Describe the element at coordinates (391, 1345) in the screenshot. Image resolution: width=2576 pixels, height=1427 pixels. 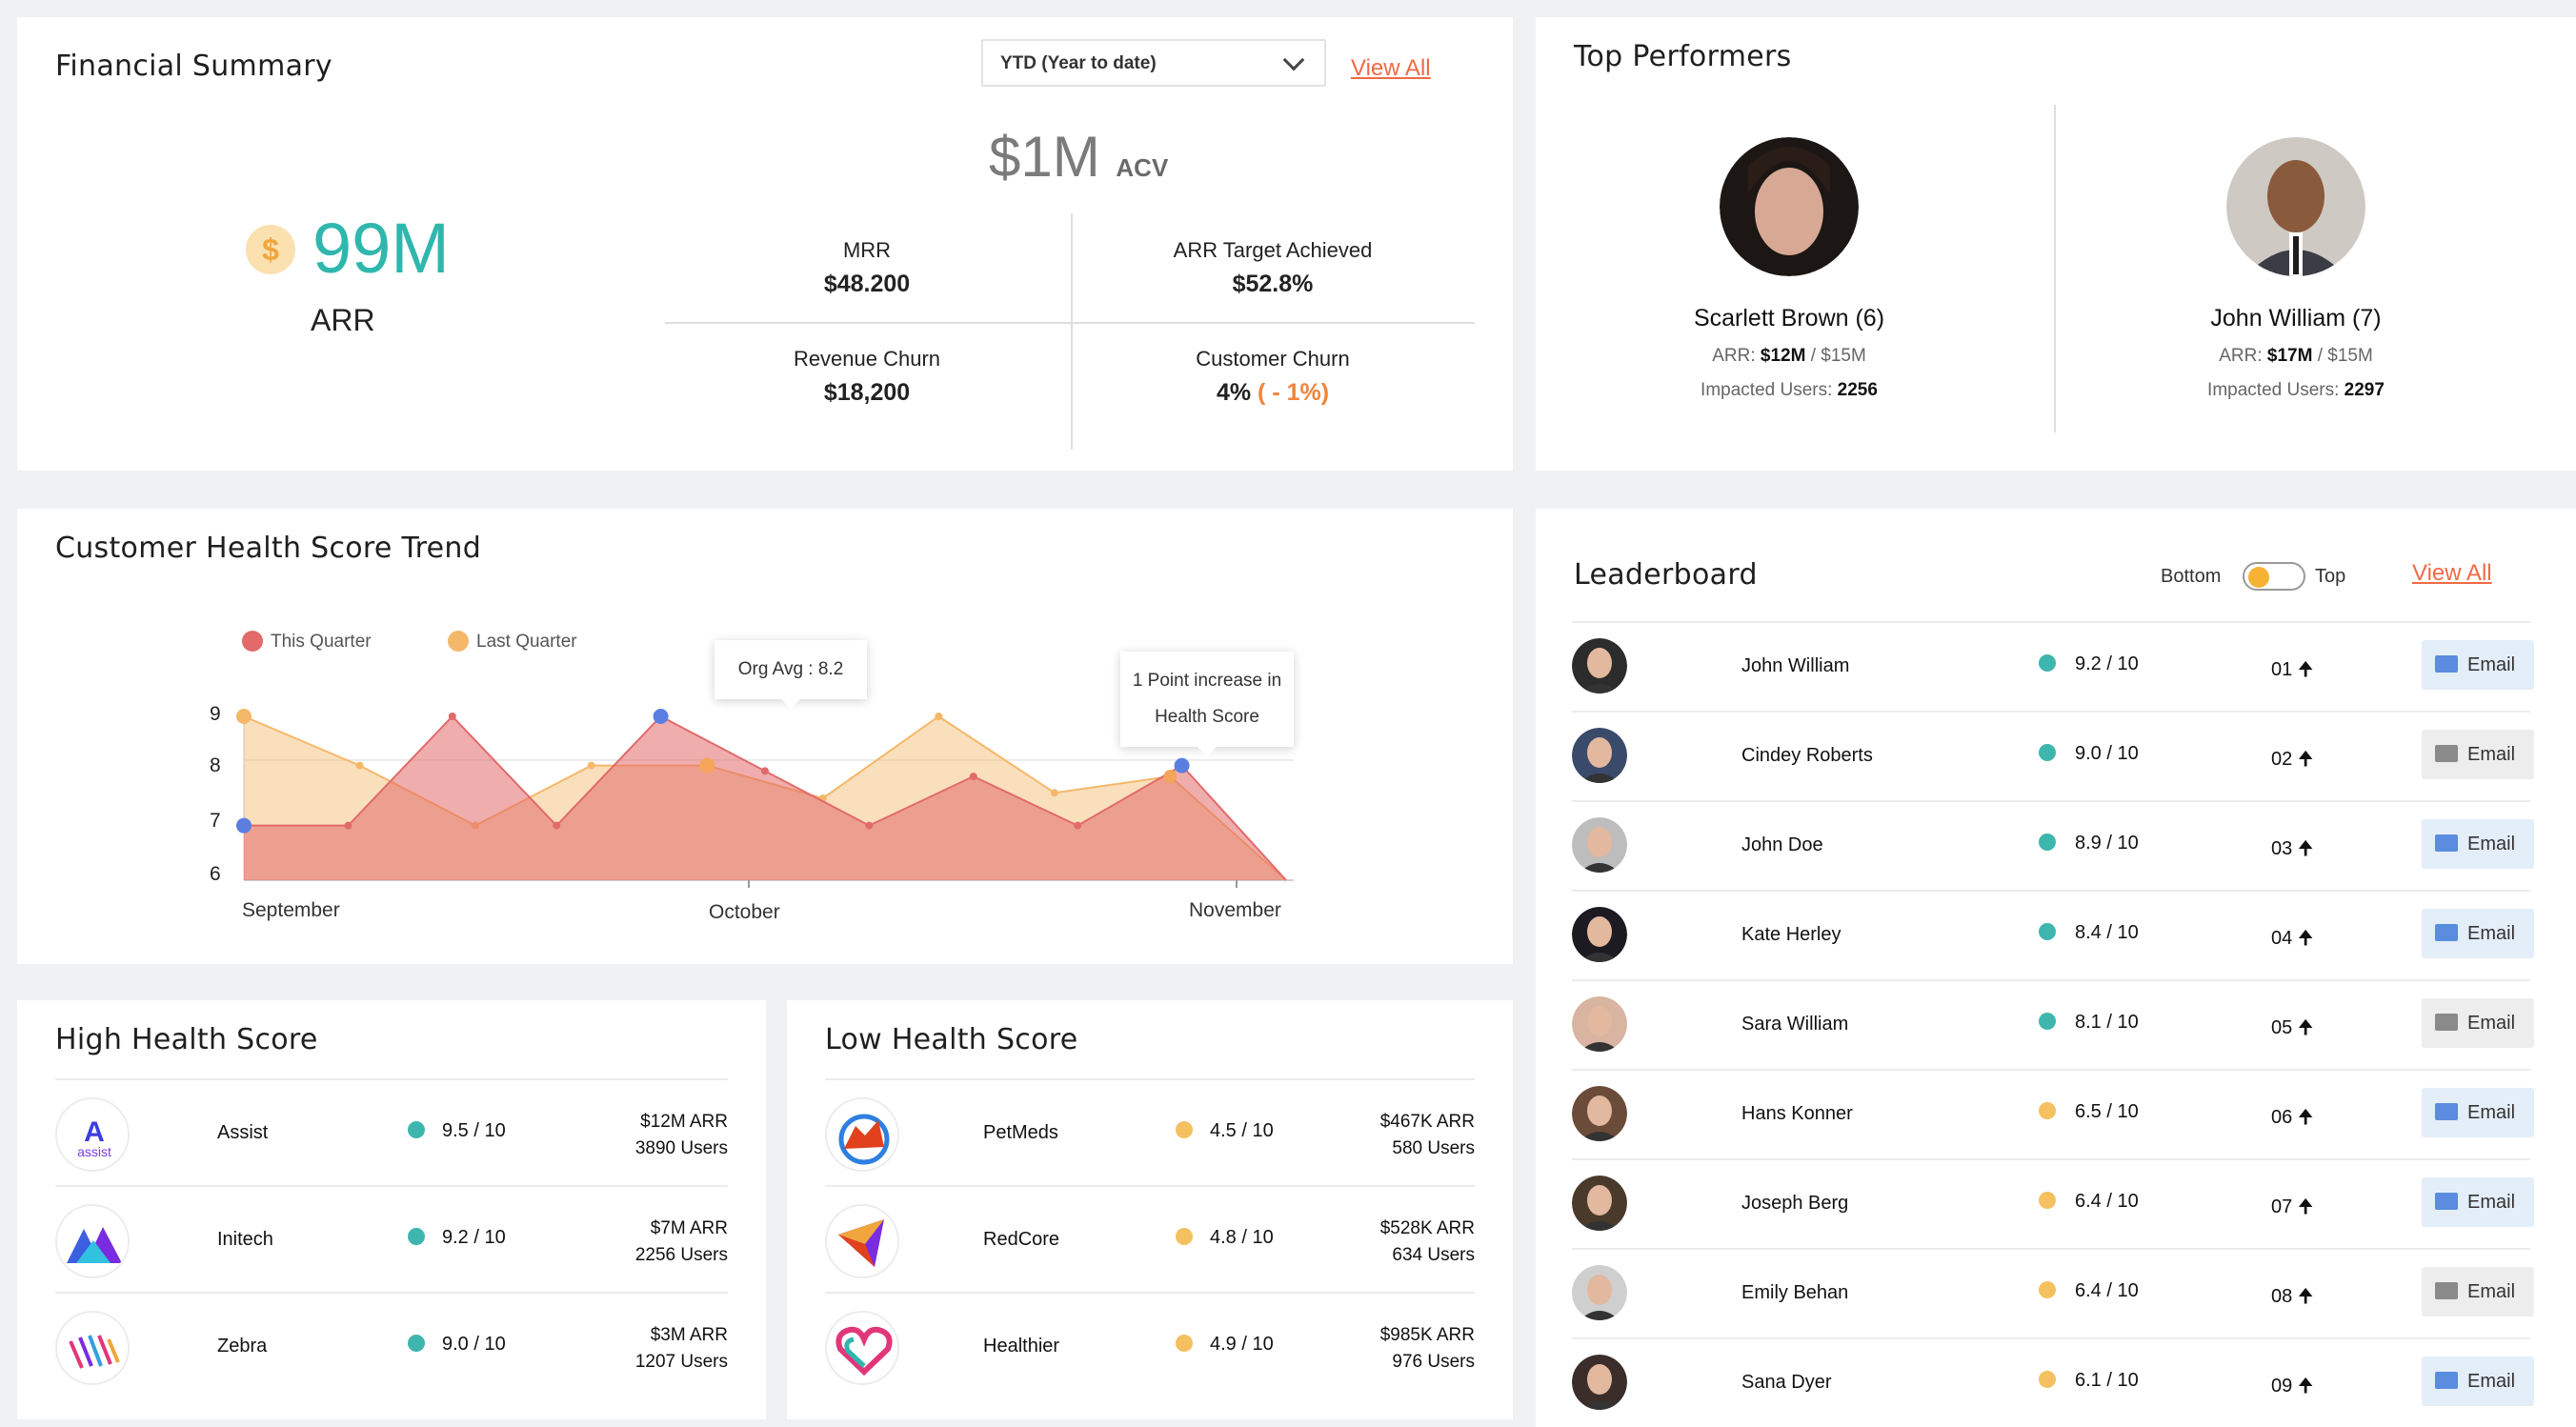
I see `list-item: Zebra 9.0 / 10 $3M ARR 1207 Users` at that location.